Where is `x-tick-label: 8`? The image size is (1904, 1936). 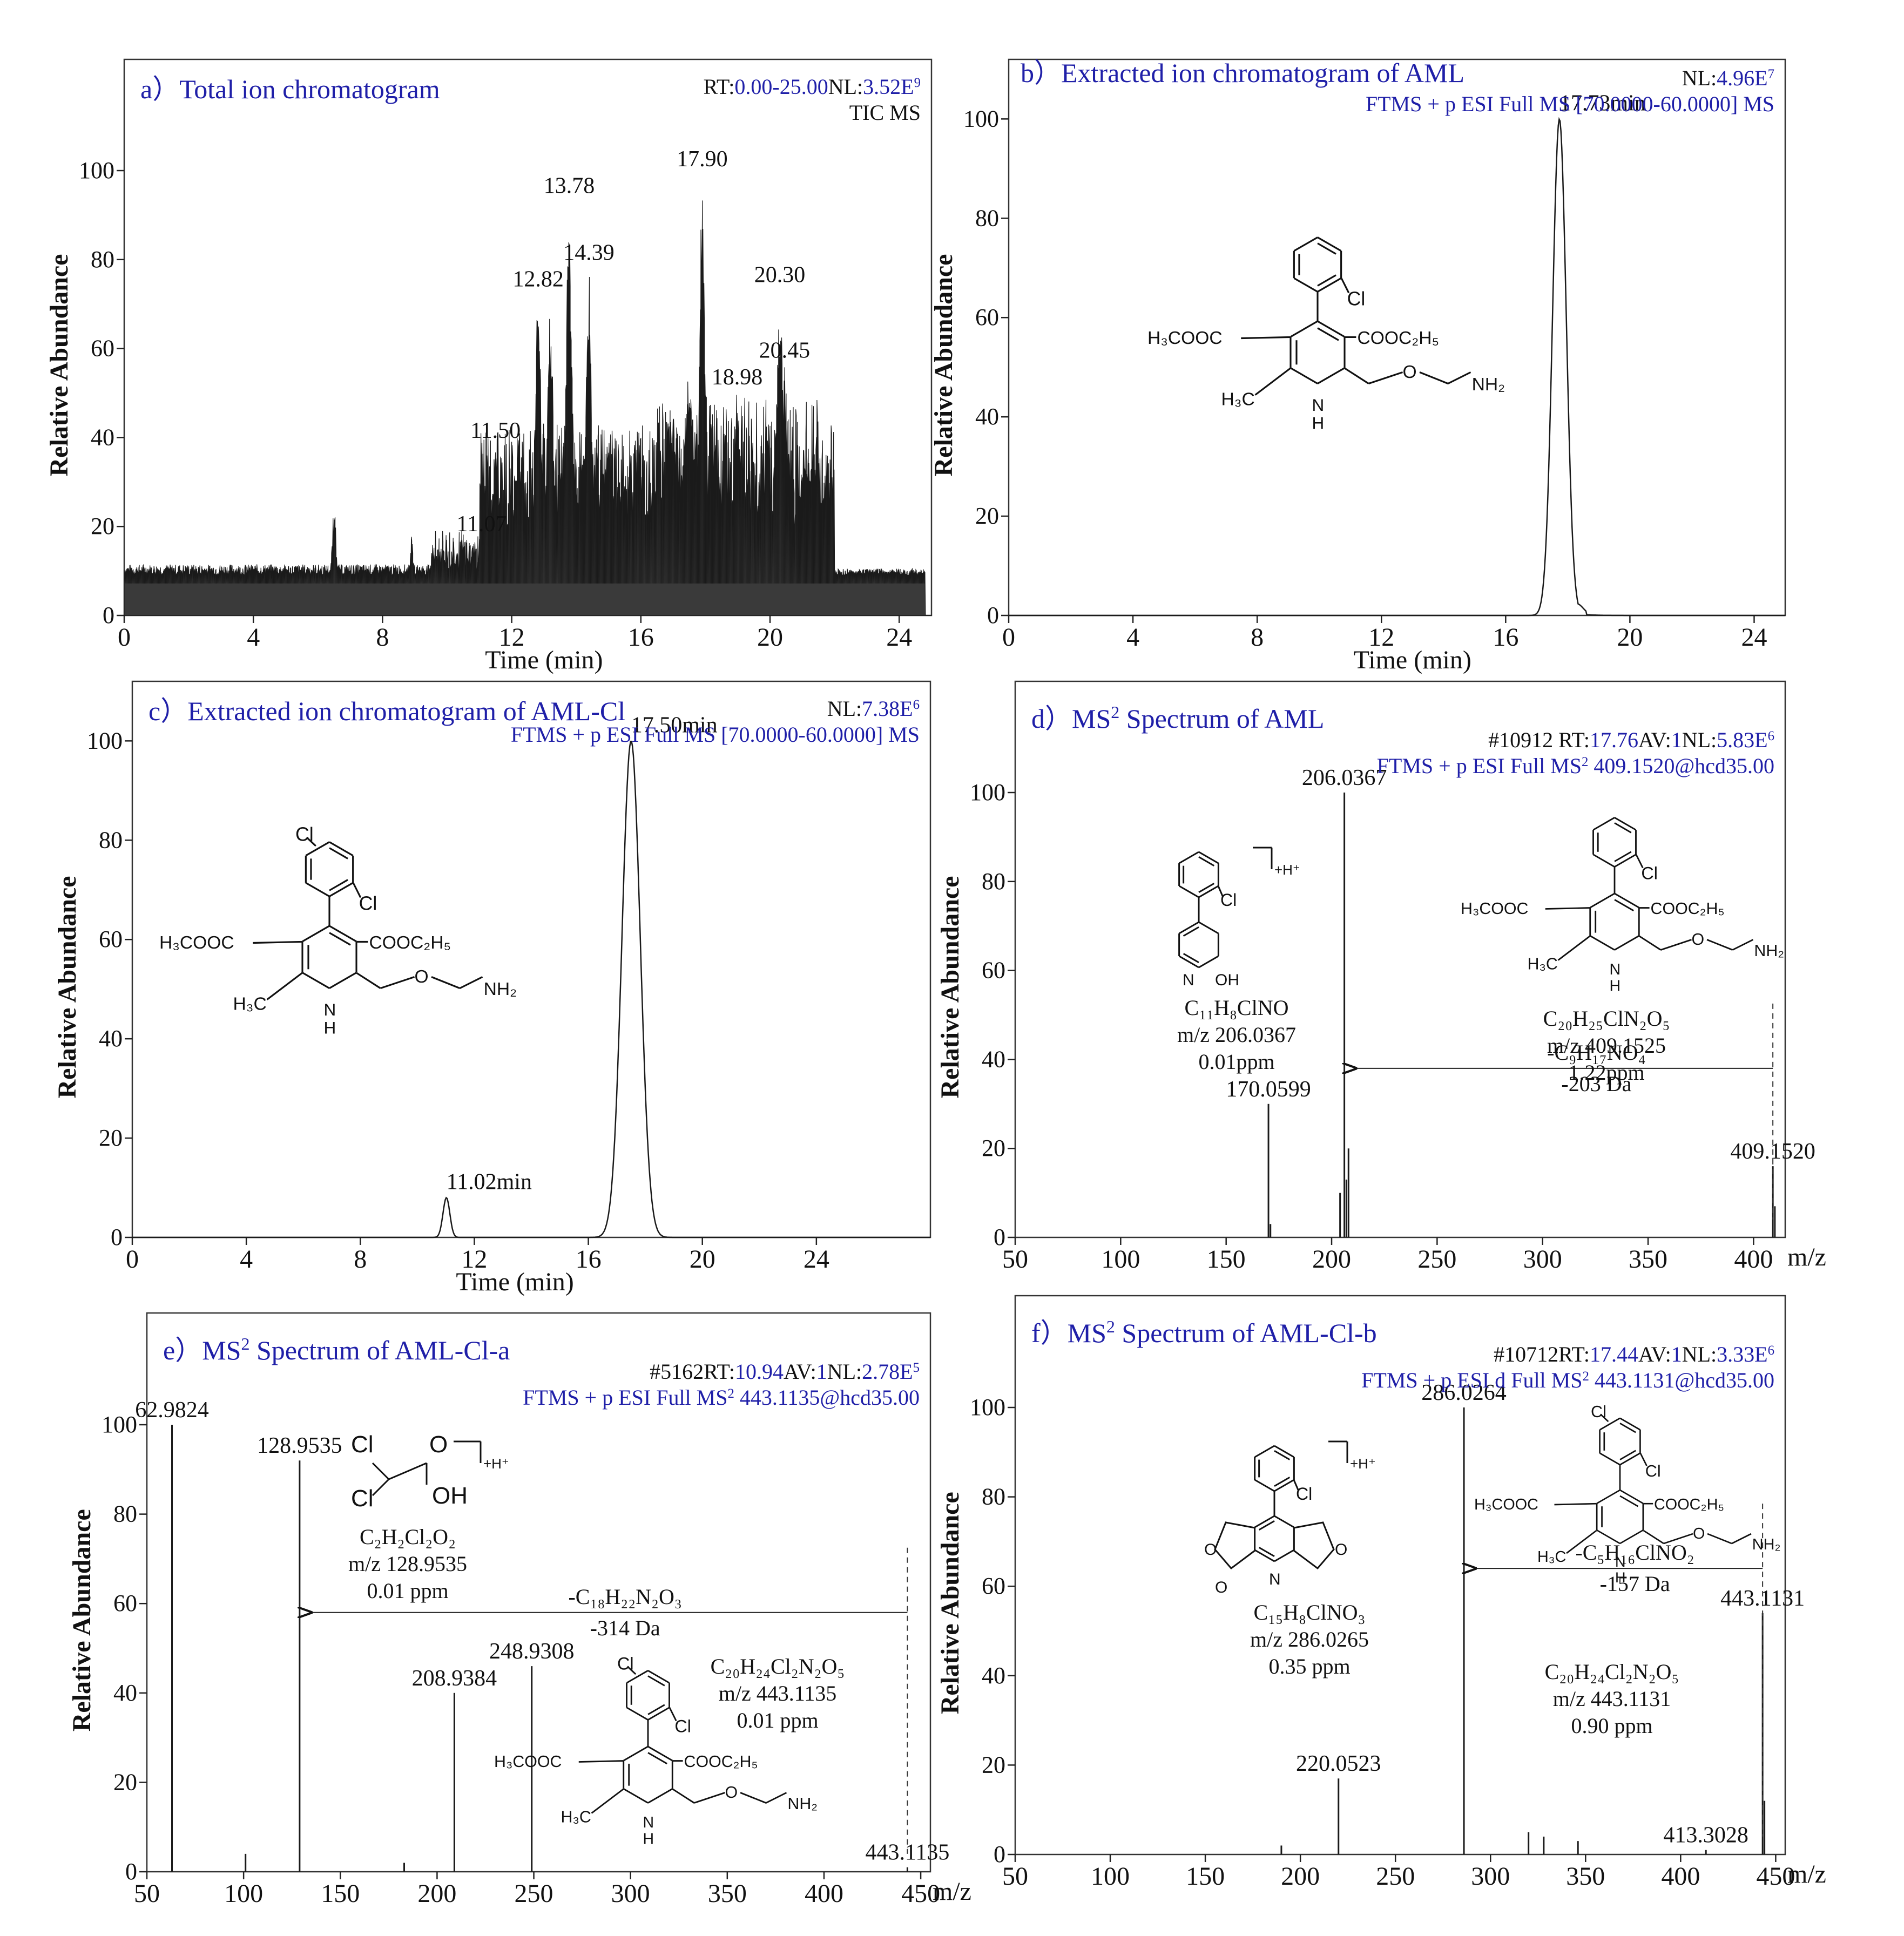
x-tick-label: 8 is located at coordinates (360, 1259).